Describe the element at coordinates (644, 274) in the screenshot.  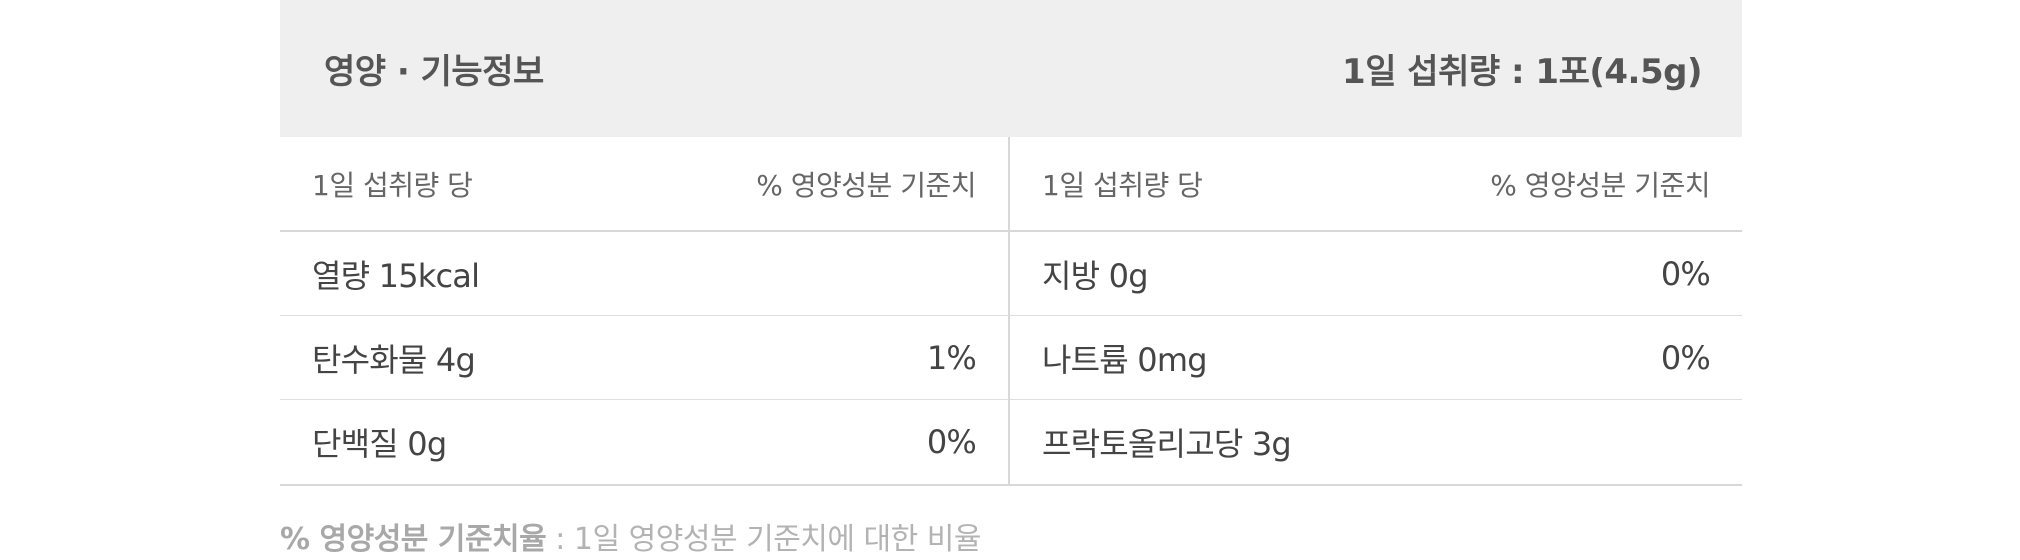
I see `table-row: 열량 15kcal` at that location.